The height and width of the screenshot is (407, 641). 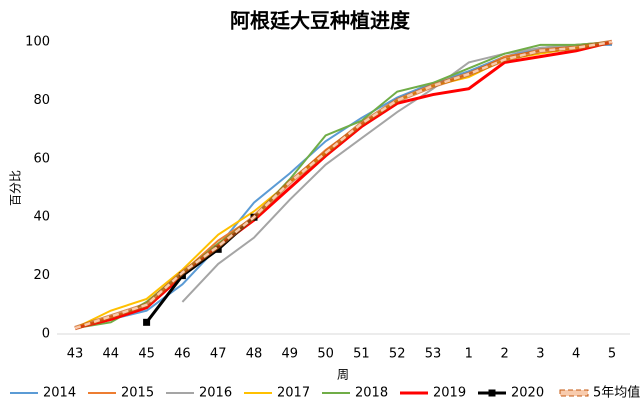 I want to click on x-tick-label: 44, so click(x=111, y=354).